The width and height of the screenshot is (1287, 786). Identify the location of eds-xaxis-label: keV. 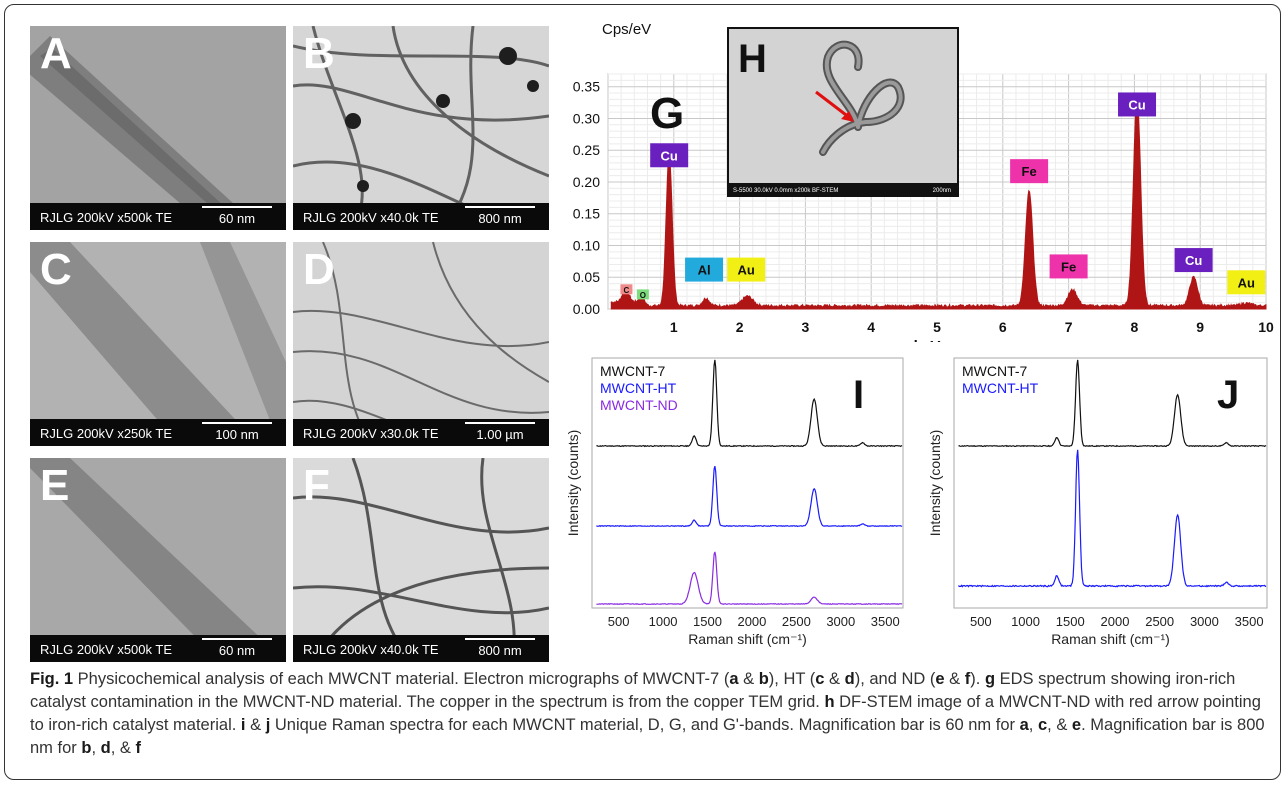
(927, 340).